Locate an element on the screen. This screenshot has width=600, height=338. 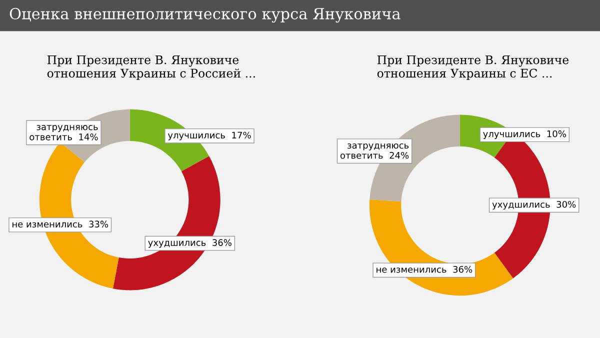
chart-title: Оценка внешнеполитического курса Януковича is located at coordinates (205, 15).